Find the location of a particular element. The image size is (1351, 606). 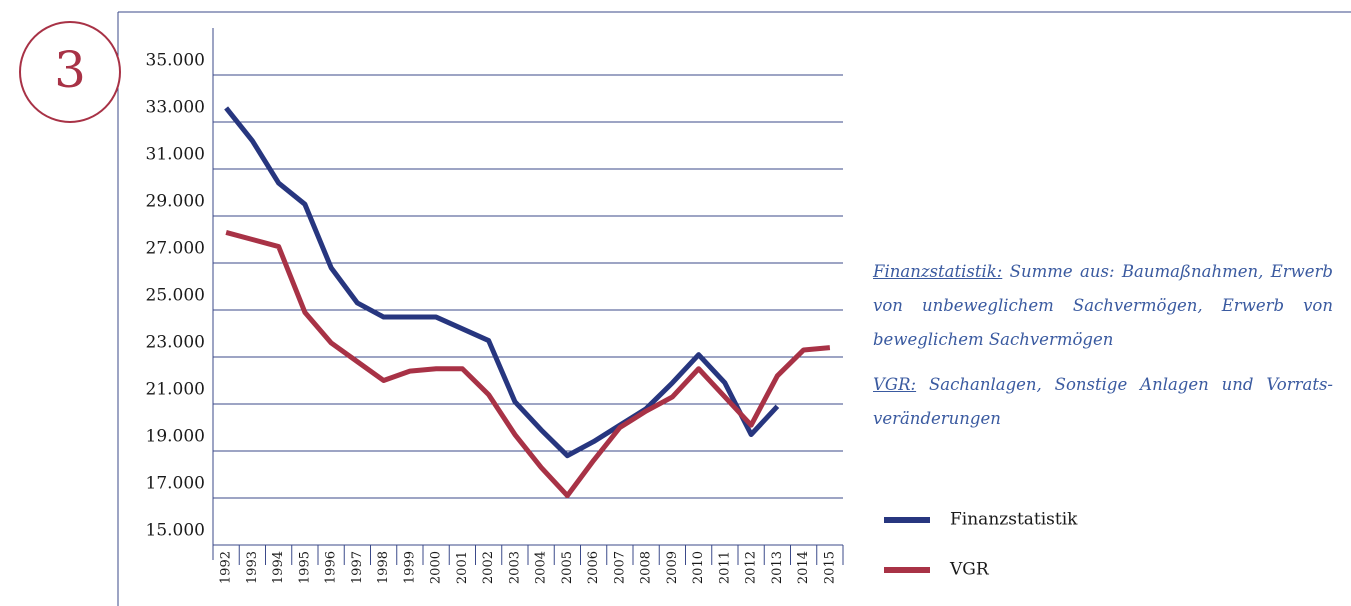

x-tick-label: 2001 is located at coordinates (462, 567).